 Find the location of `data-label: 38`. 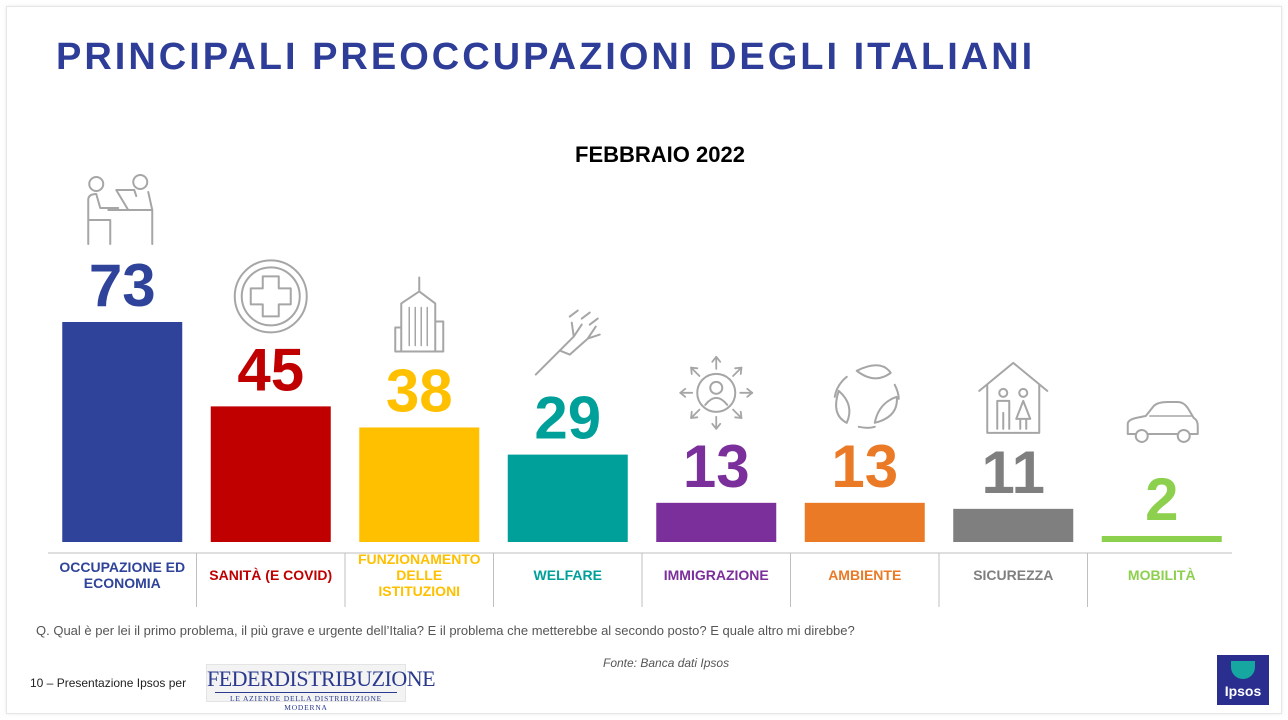

data-label: 38 is located at coordinates (419, 390).